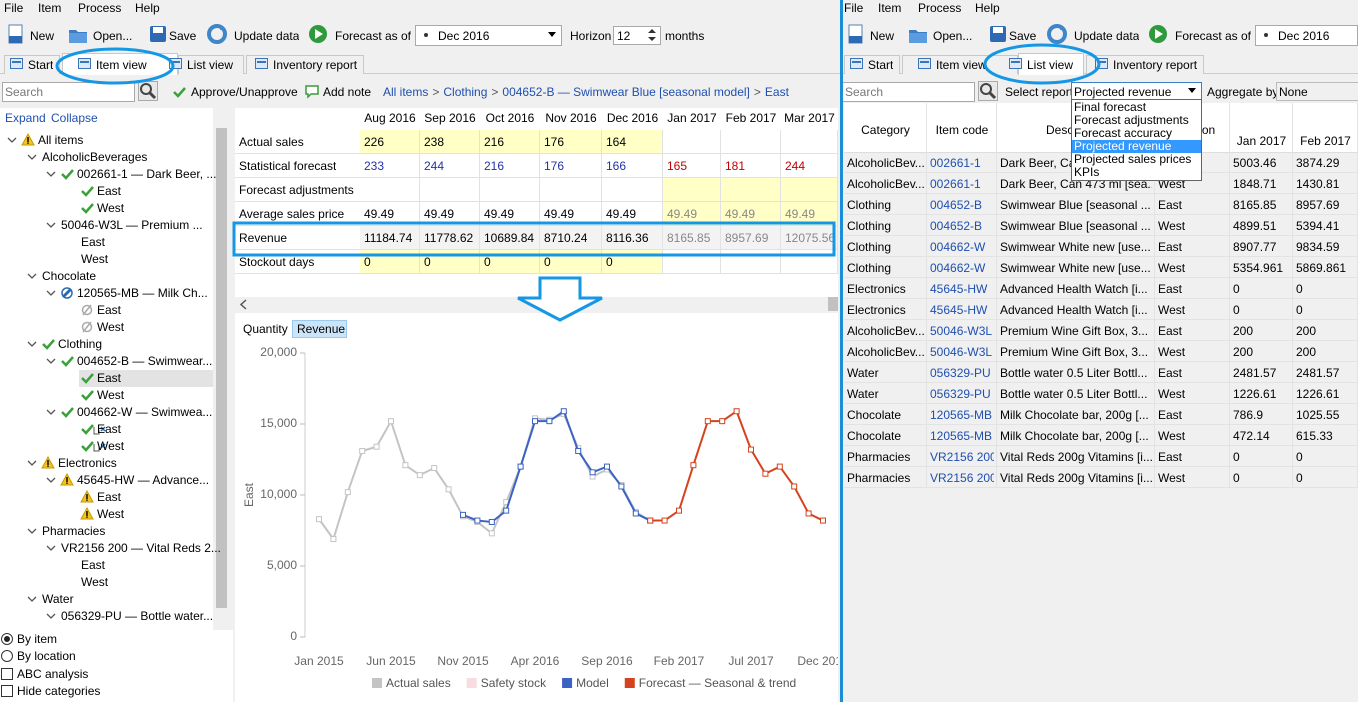  What do you see at coordinates (74, 118) in the screenshot?
I see `tree-control: Collapse` at bounding box center [74, 118].